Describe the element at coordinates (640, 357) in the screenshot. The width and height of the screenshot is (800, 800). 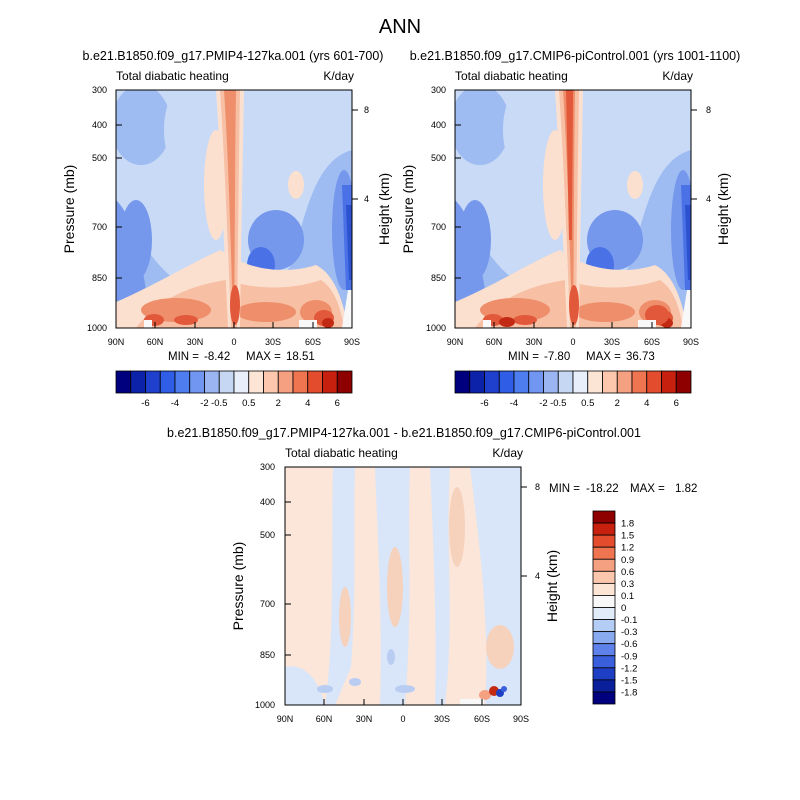
I see `max-value: 36.73` at that location.